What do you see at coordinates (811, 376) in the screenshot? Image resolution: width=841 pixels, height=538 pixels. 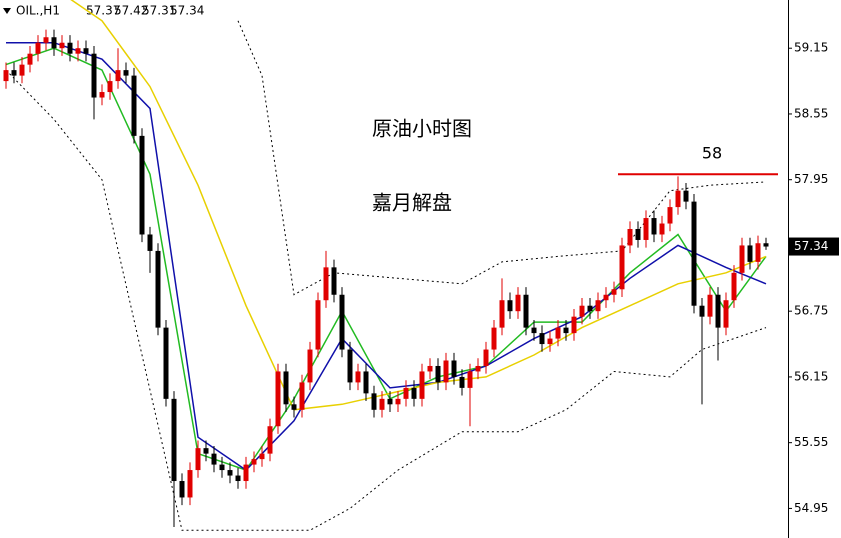 I see `y-tick-label: 56.15` at bounding box center [811, 376].